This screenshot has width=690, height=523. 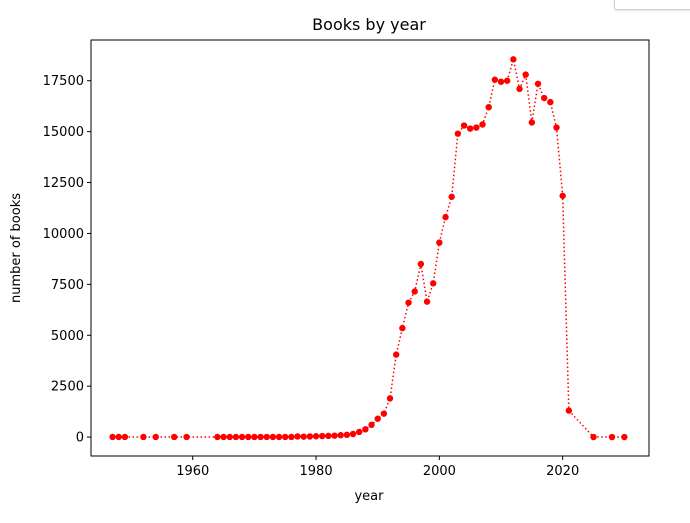 What do you see at coordinates (63, 183) in the screenshot?
I see `y-tick-label: 12500` at bounding box center [63, 183].